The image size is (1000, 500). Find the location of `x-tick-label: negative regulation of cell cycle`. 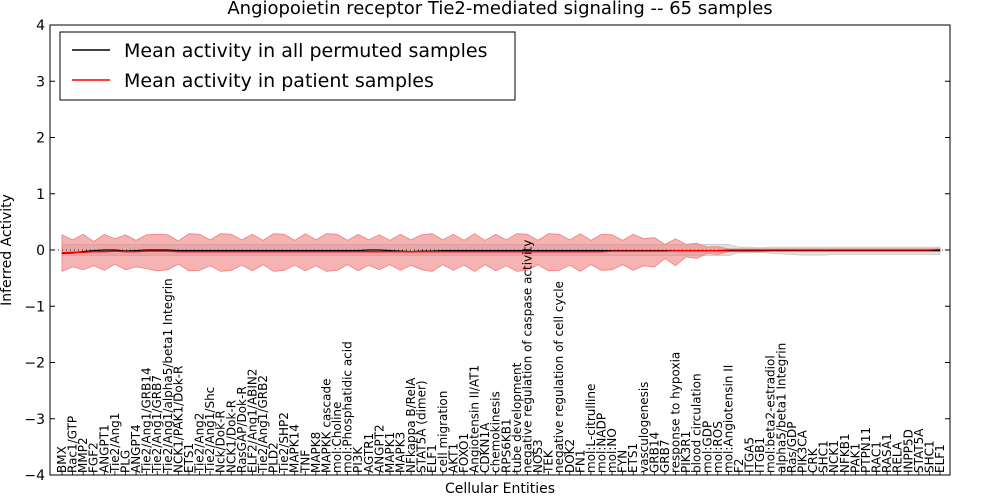

x-tick-label: negative regulation of cell cycle is located at coordinates (559, 377).